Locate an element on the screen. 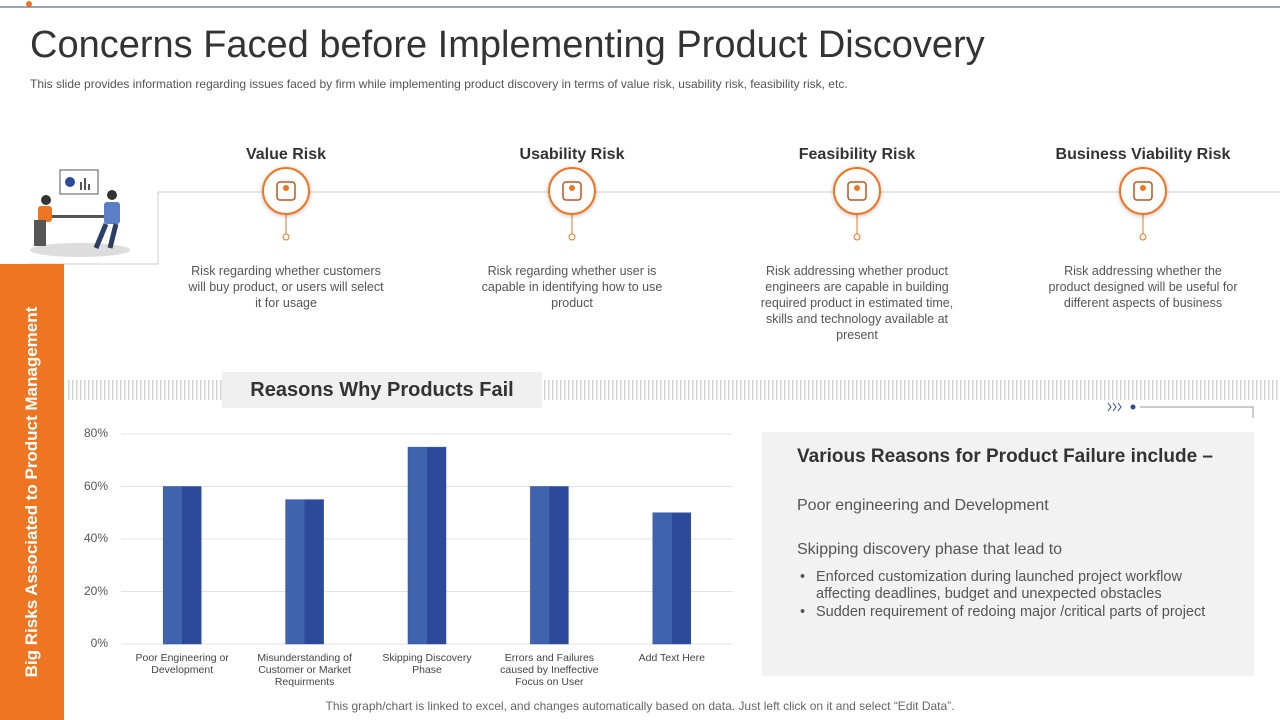  y-tick-label: 60% is located at coordinates (95, 485).